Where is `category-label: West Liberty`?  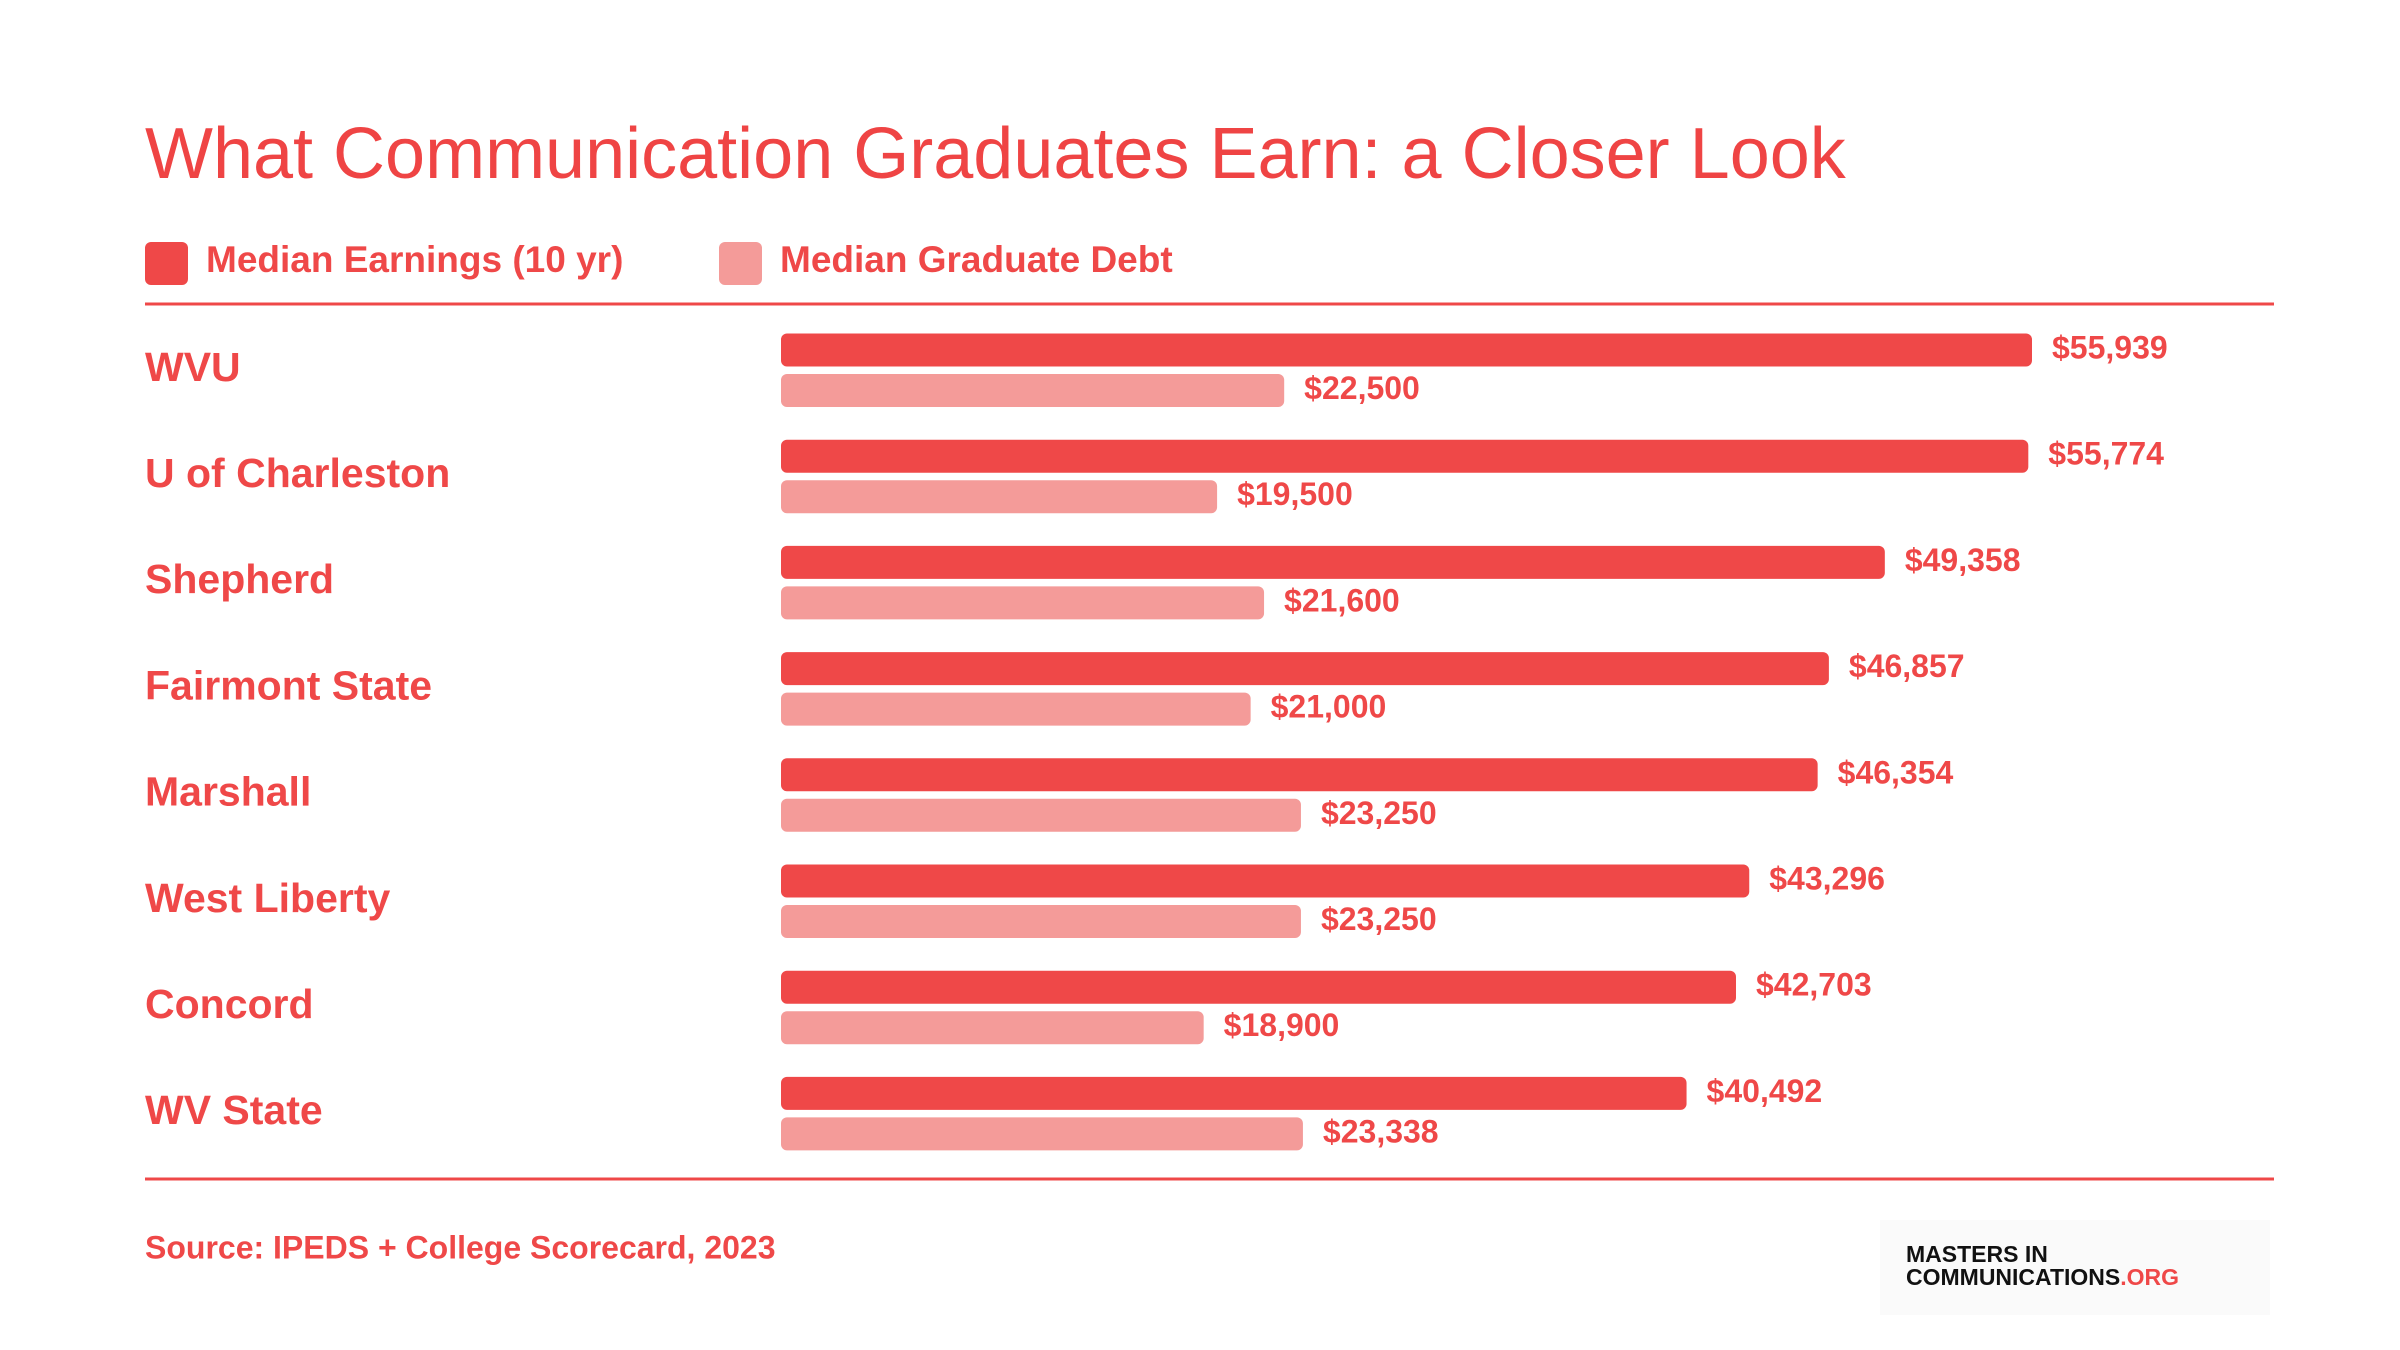 category-label: West Liberty is located at coordinates (267, 898).